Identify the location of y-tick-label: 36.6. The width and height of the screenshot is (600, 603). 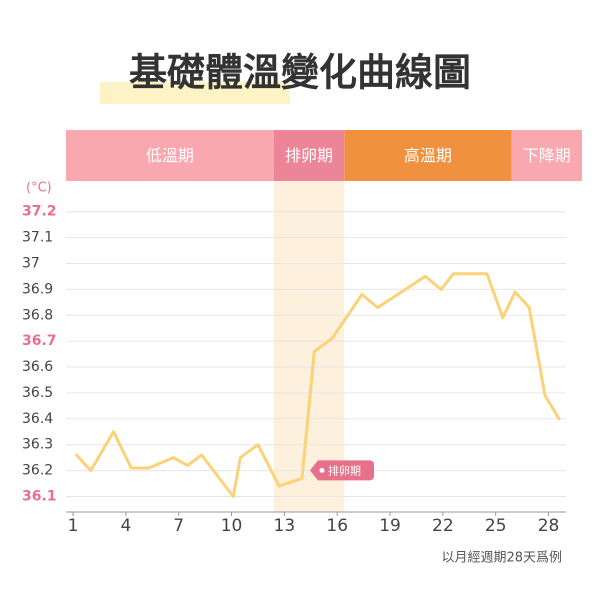
(37, 367).